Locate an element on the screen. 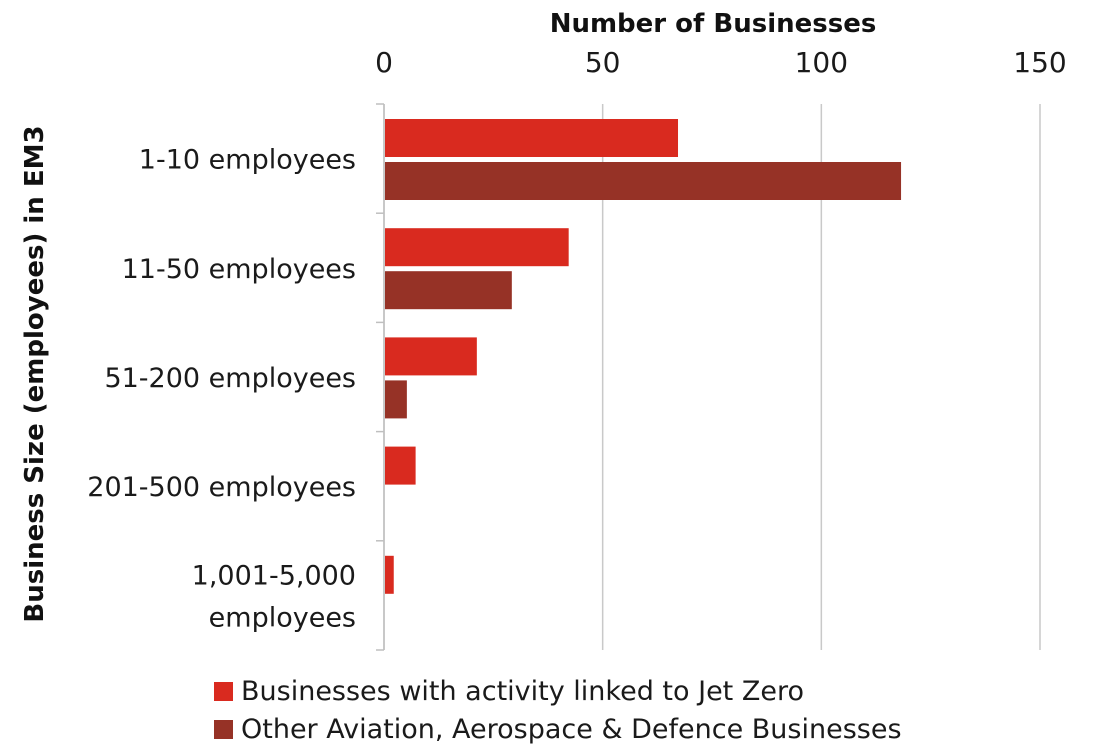 Image resolution: width=1097 pixels, height=749 pixels. category-label: 1-10 employees is located at coordinates (247, 160).